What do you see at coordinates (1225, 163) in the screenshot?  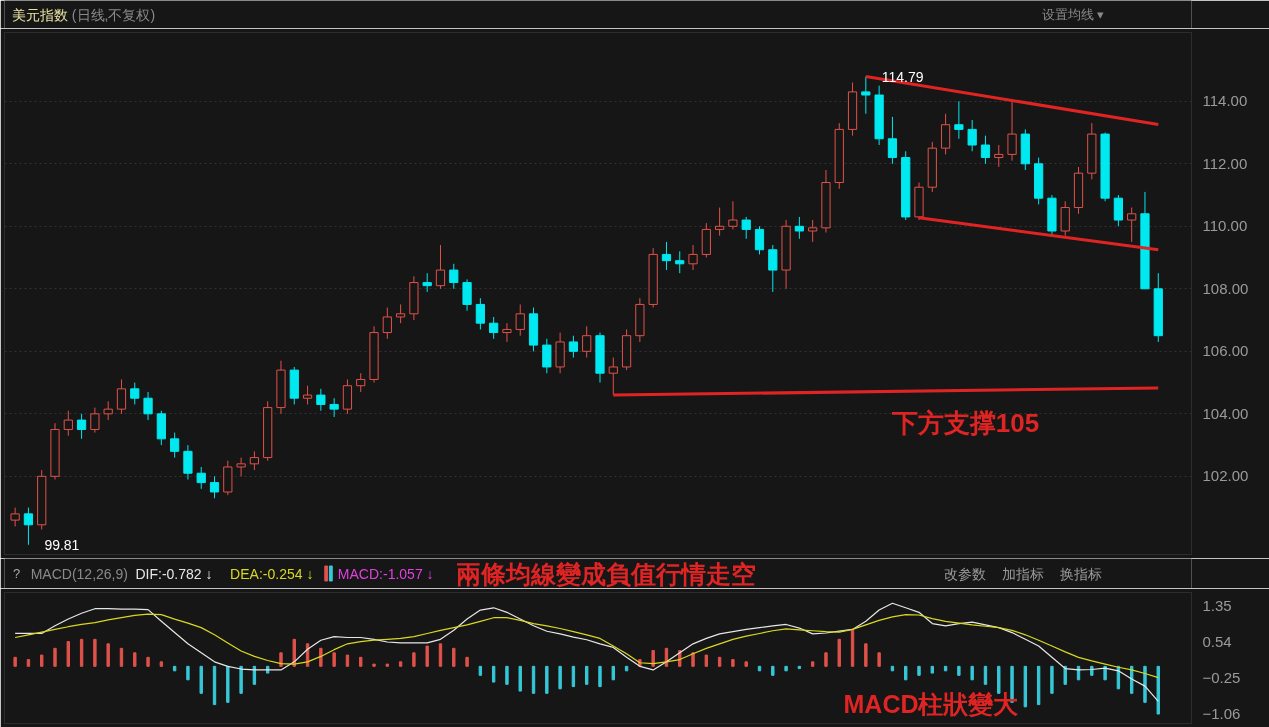 I see `y-tick-label: 112.00` at bounding box center [1225, 163].